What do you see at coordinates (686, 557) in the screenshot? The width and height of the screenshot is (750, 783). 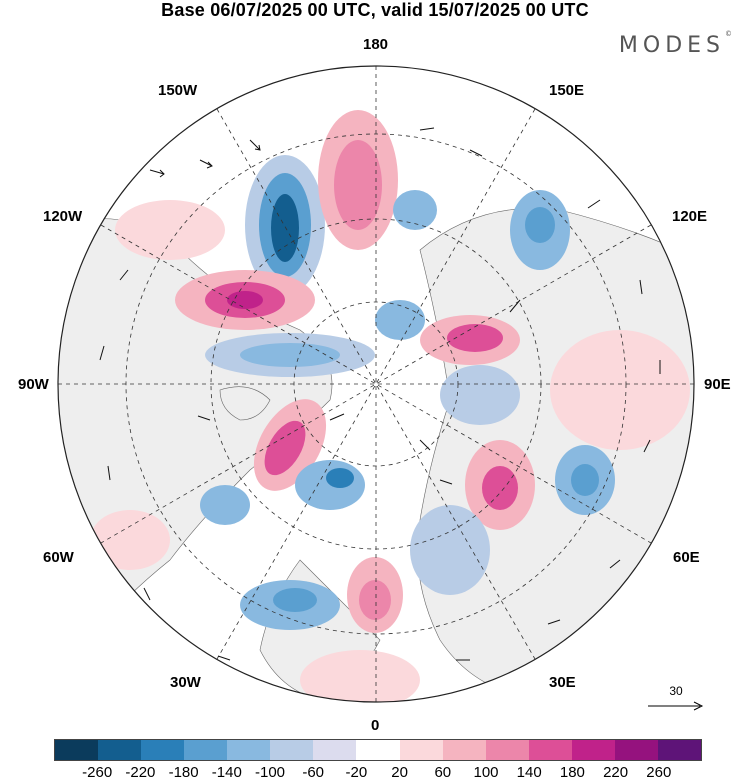 I see `lon-label-60e: 60E` at bounding box center [686, 557].